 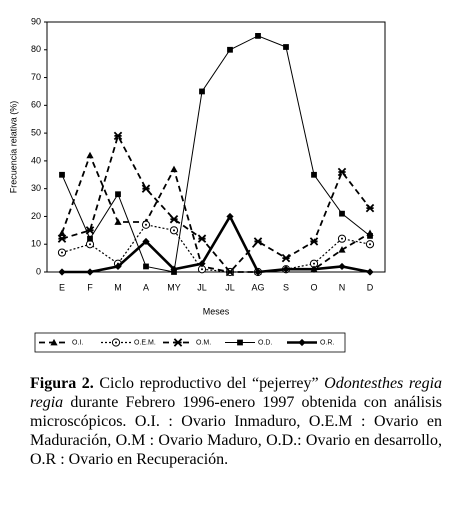 What do you see at coordinates (36, 105) in the screenshot?
I see `y-tick-label: 60` at bounding box center [36, 105].